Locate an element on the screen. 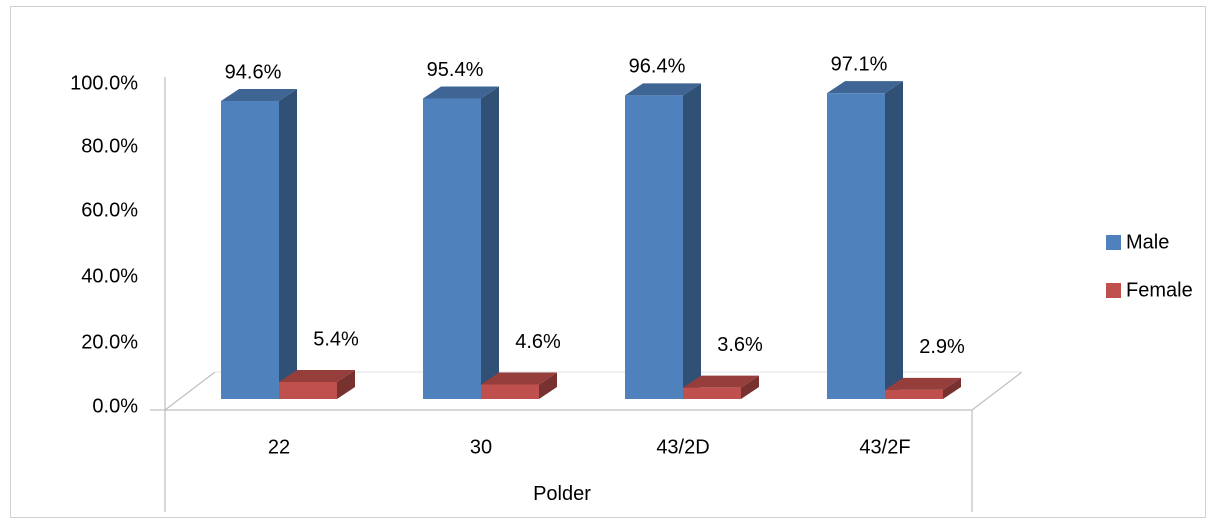  legend-swatch-female is located at coordinates (1113, 290).